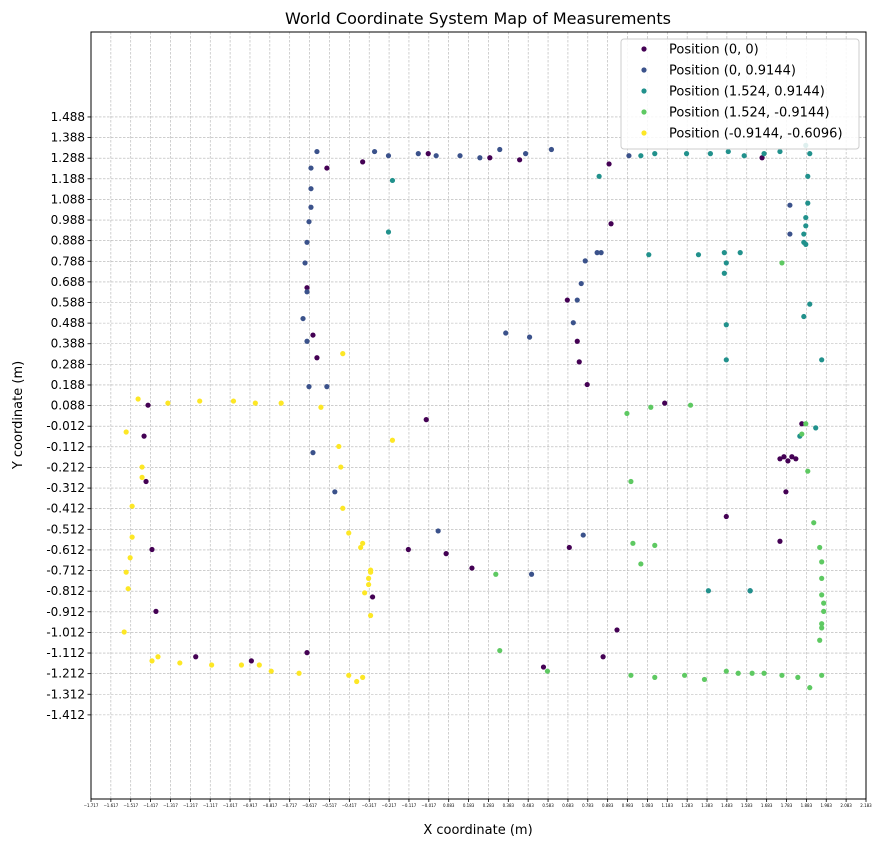 This screenshot has width=883, height=846. What do you see at coordinates (65, 571) in the screenshot?
I see `y-tick-label: -0.712` at bounding box center [65, 571].